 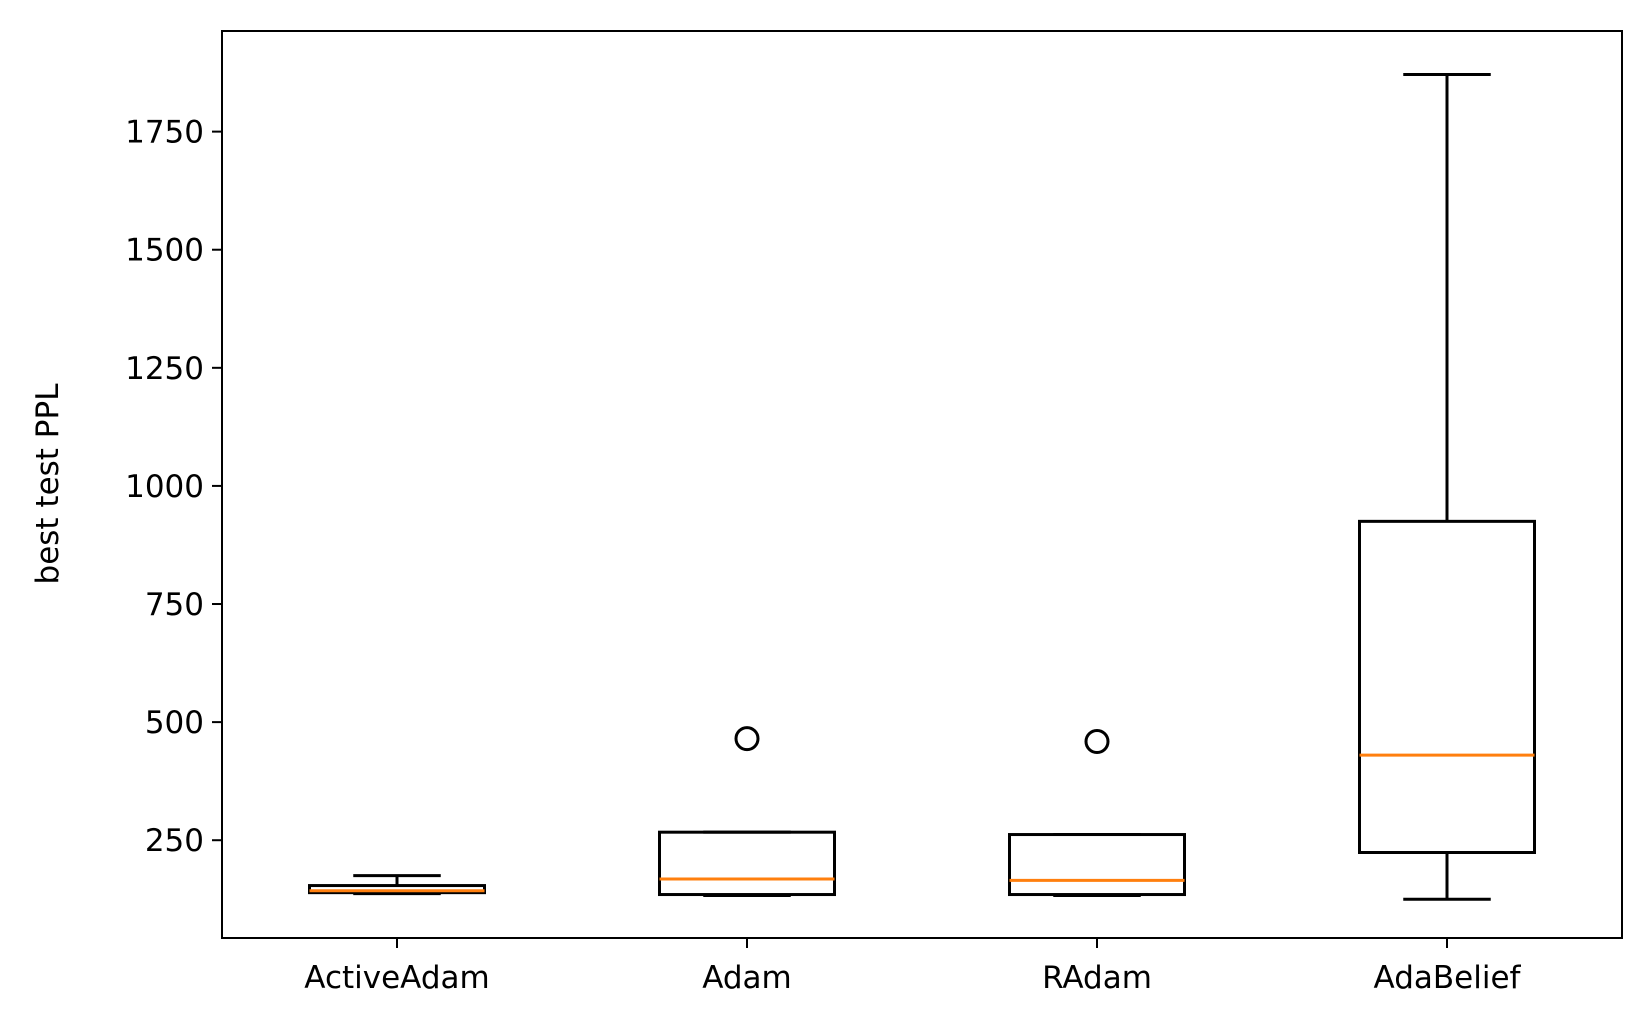 What do you see at coordinates (174, 605) in the screenshot?
I see `y-tick-label: 750` at bounding box center [174, 605].